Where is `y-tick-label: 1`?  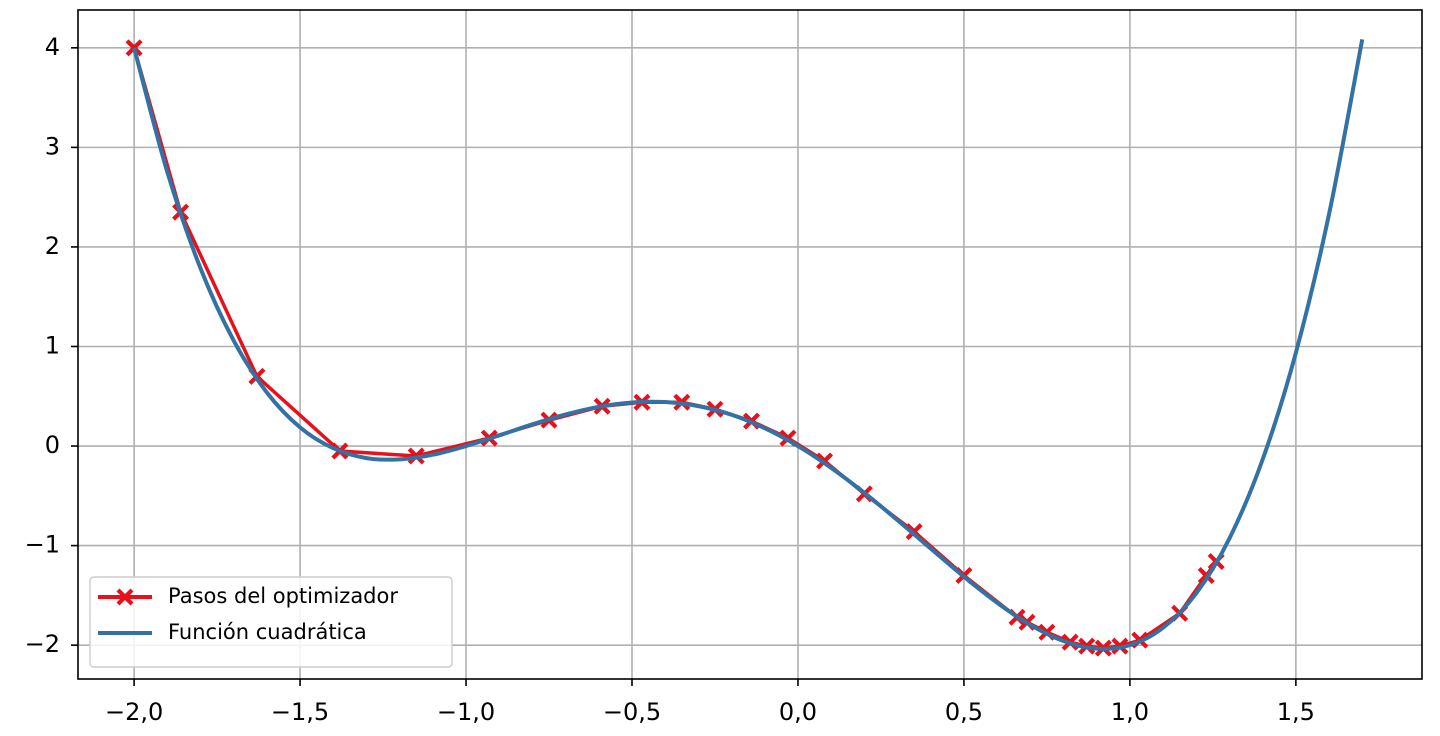
y-tick-label: 1 is located at coordinates (52, 345).